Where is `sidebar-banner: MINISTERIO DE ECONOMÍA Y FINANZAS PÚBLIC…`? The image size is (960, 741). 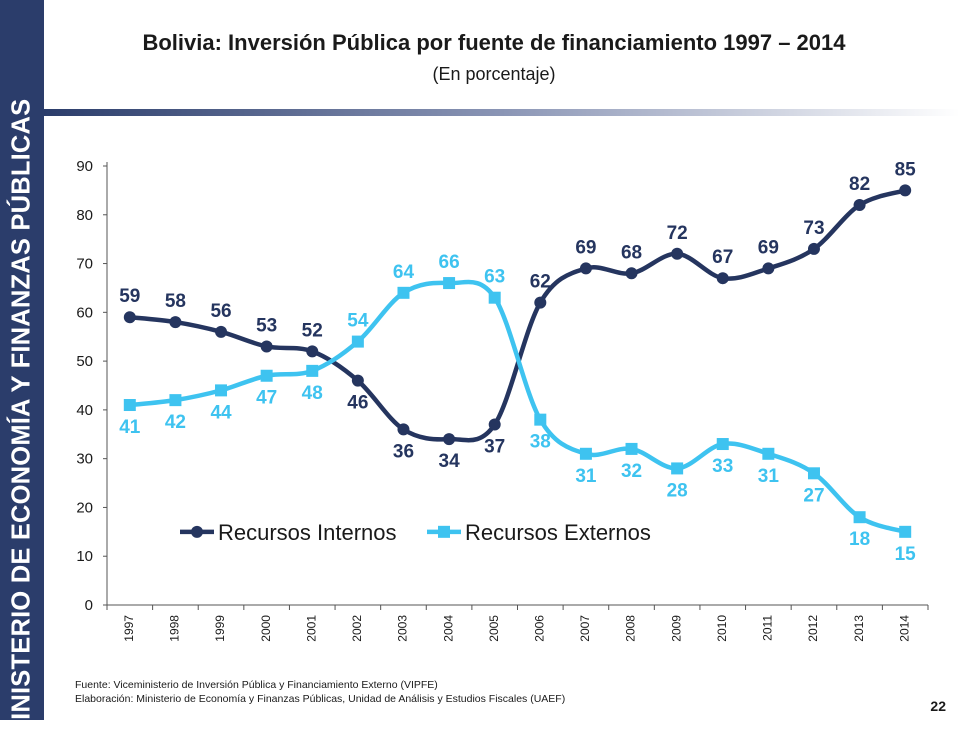
sidebar-banner: MINISTERIO DE ECONOMÍA Y FINANZAS PÚBLIC… is located at coordinates (22, 370).